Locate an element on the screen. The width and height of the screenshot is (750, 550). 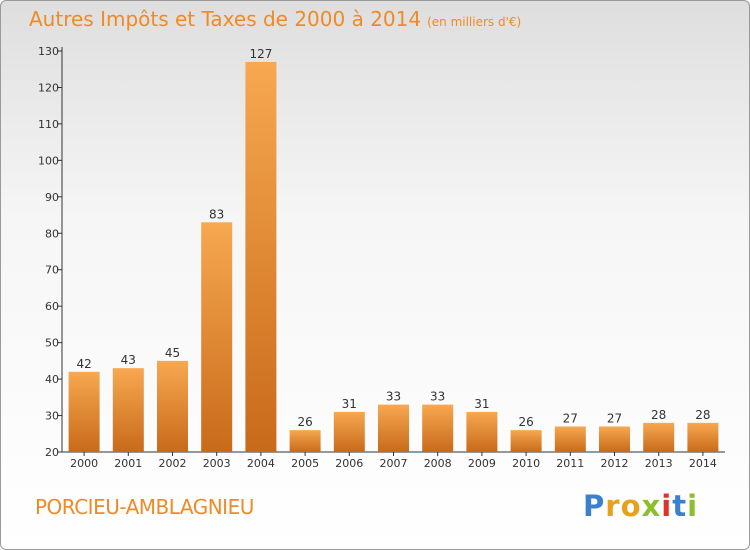
x-tick-label-2007: 2007 is located at coordinates (394, 463).